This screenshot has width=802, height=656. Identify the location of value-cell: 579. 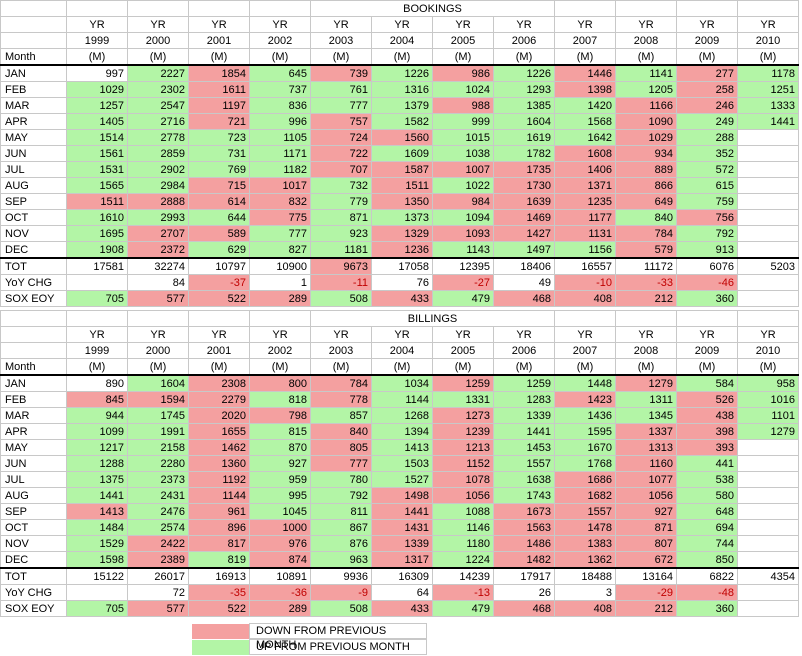
(646, 250).